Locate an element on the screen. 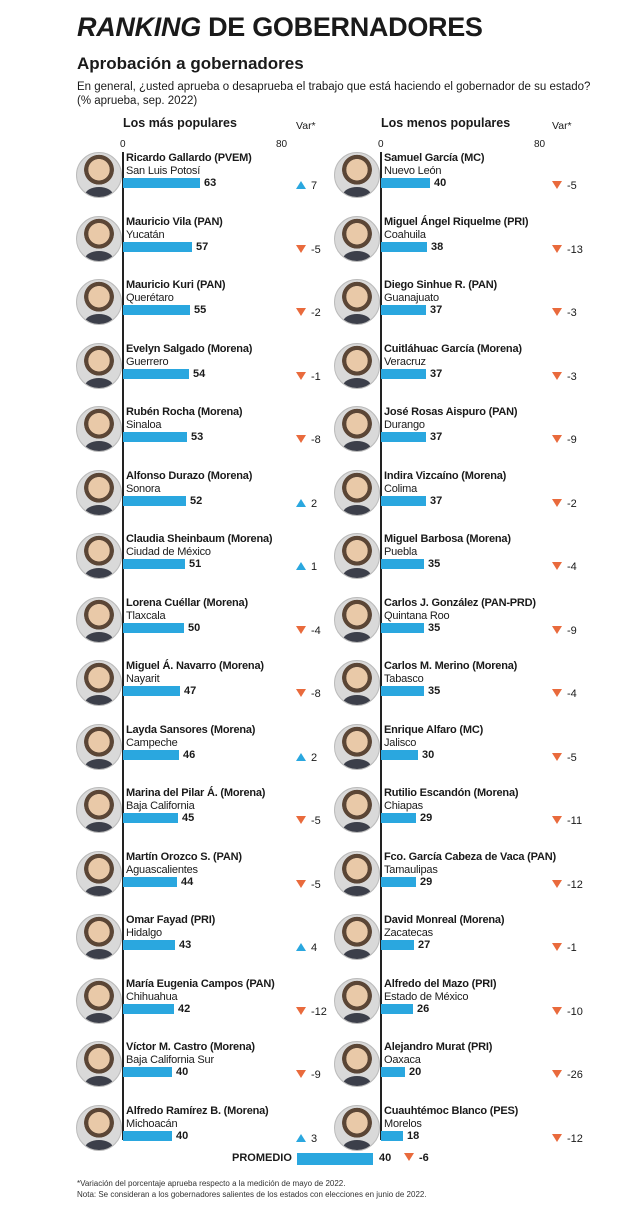  average-label: PROMEDIO is located at coordinates (262, 1158).